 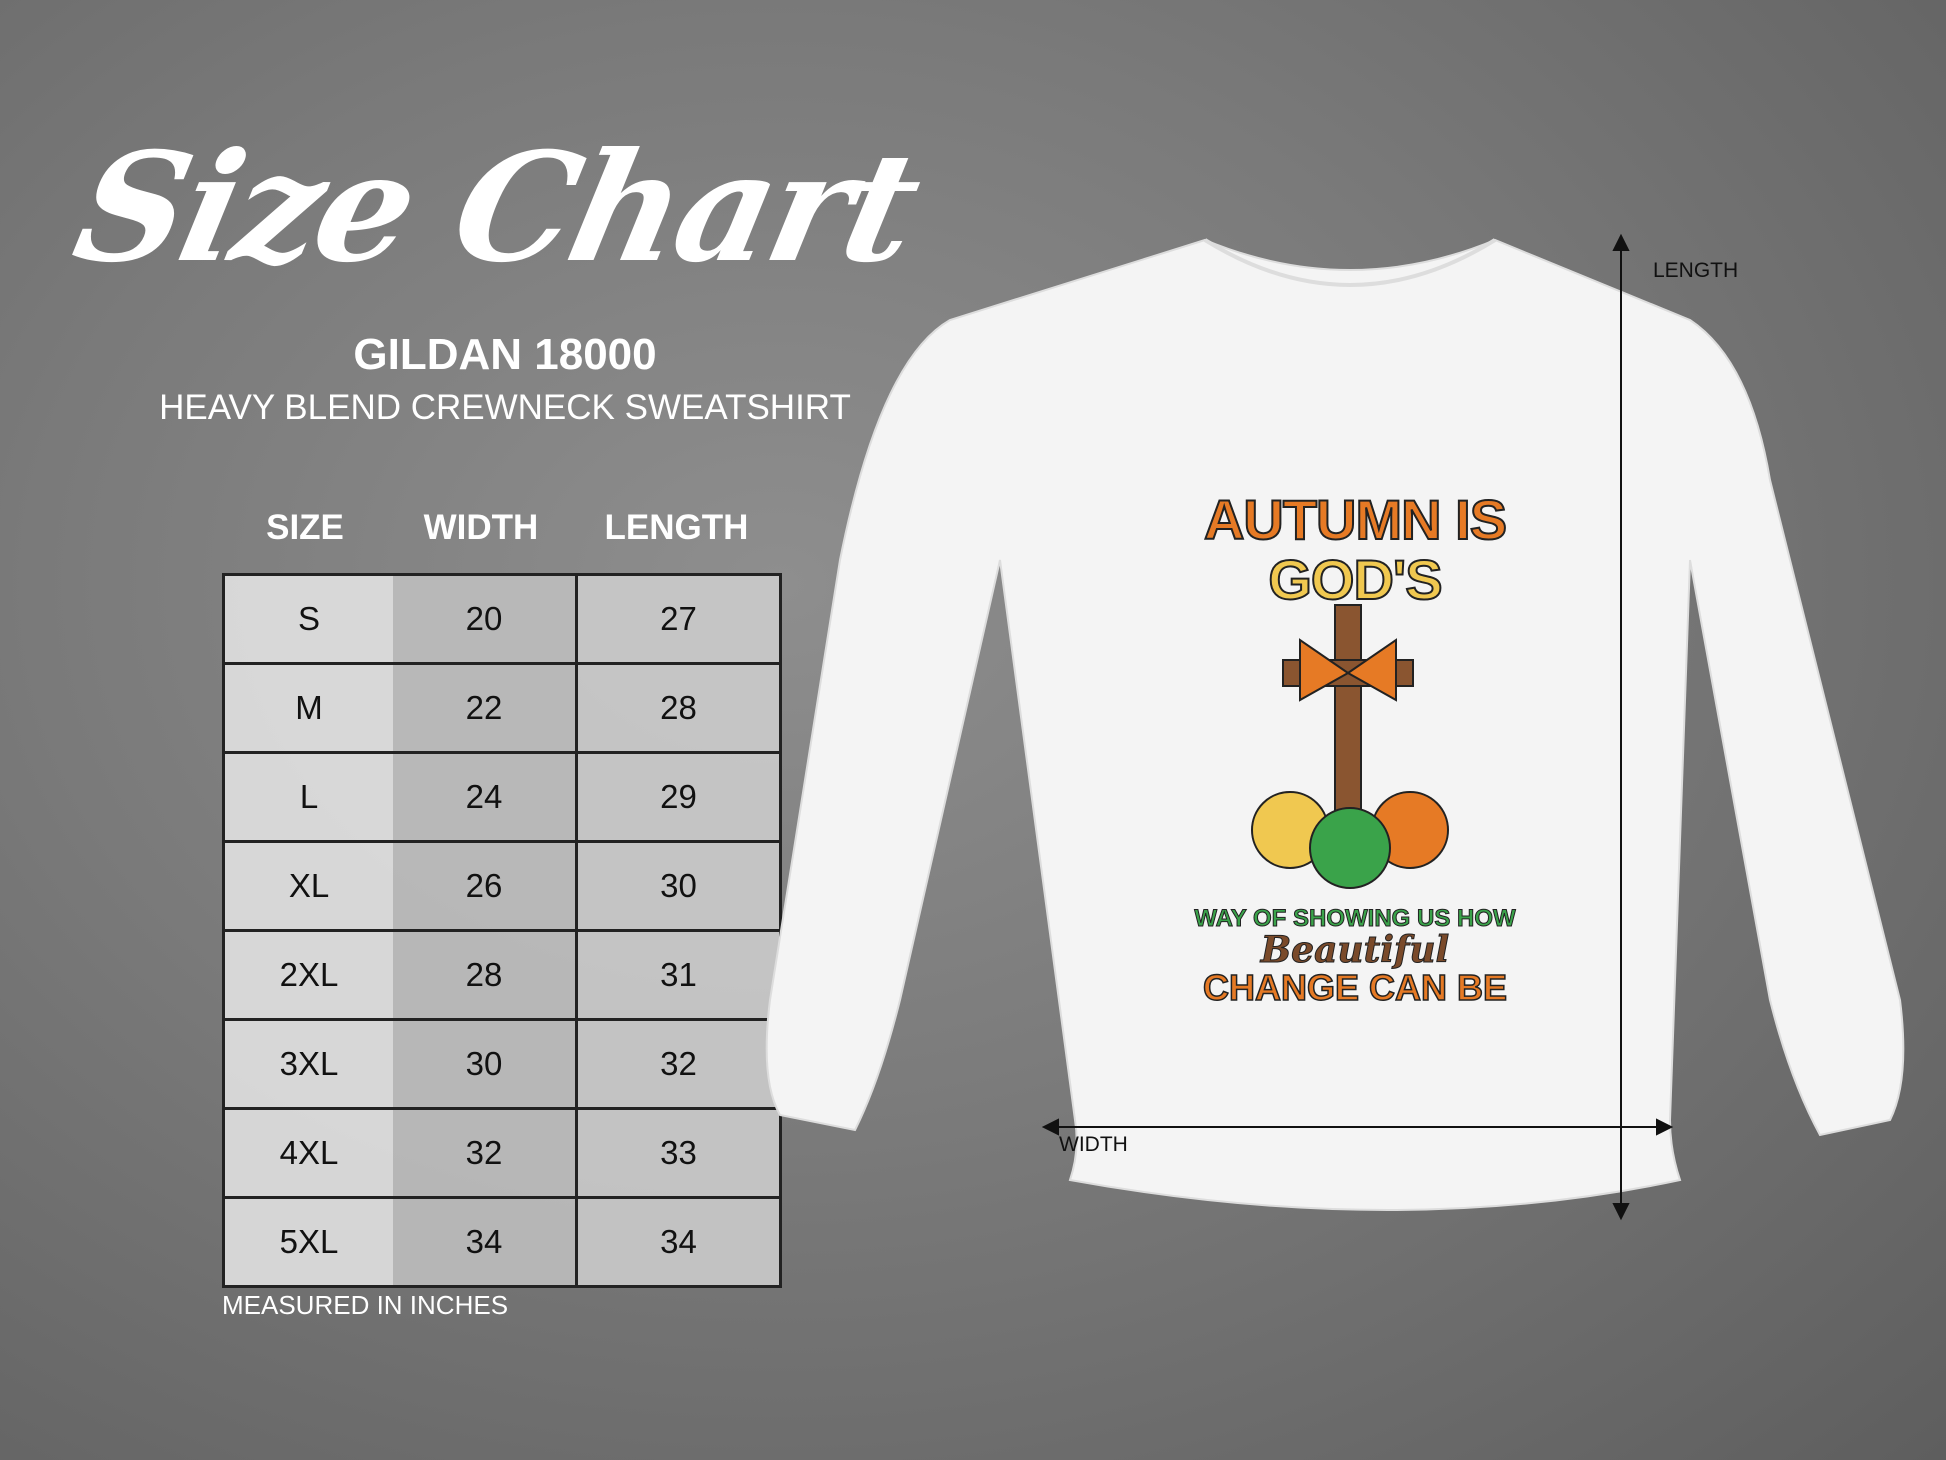 I want to click on width-cell: 20, so click(x=485, y=619).